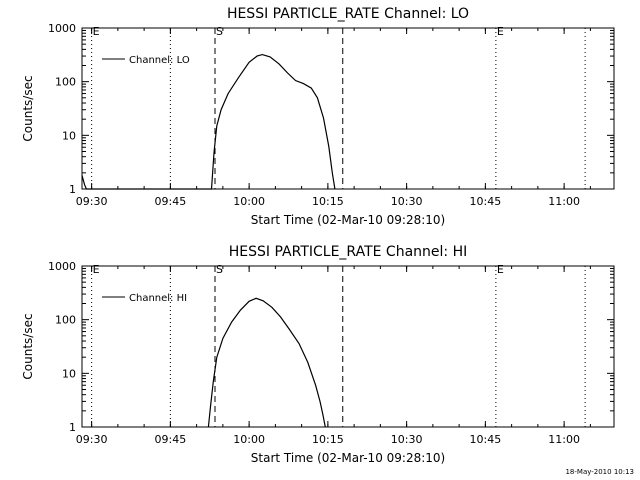  I want to click on generation-timestamp: 18-May-2010 10:13, so click(599, 472).